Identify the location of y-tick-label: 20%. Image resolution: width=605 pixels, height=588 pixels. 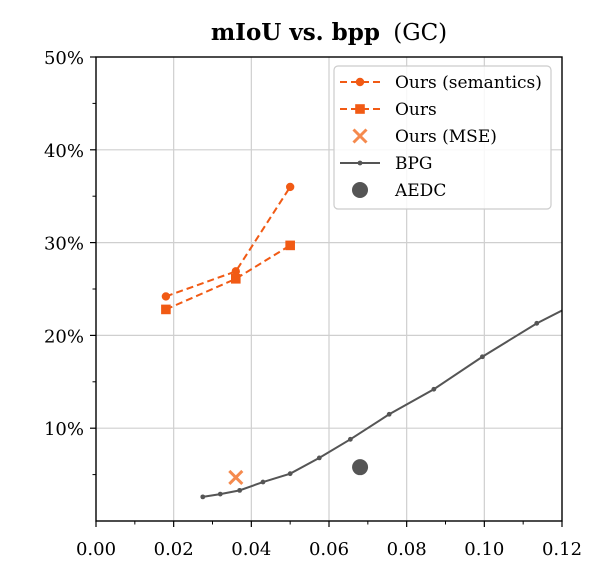
(64, 336).